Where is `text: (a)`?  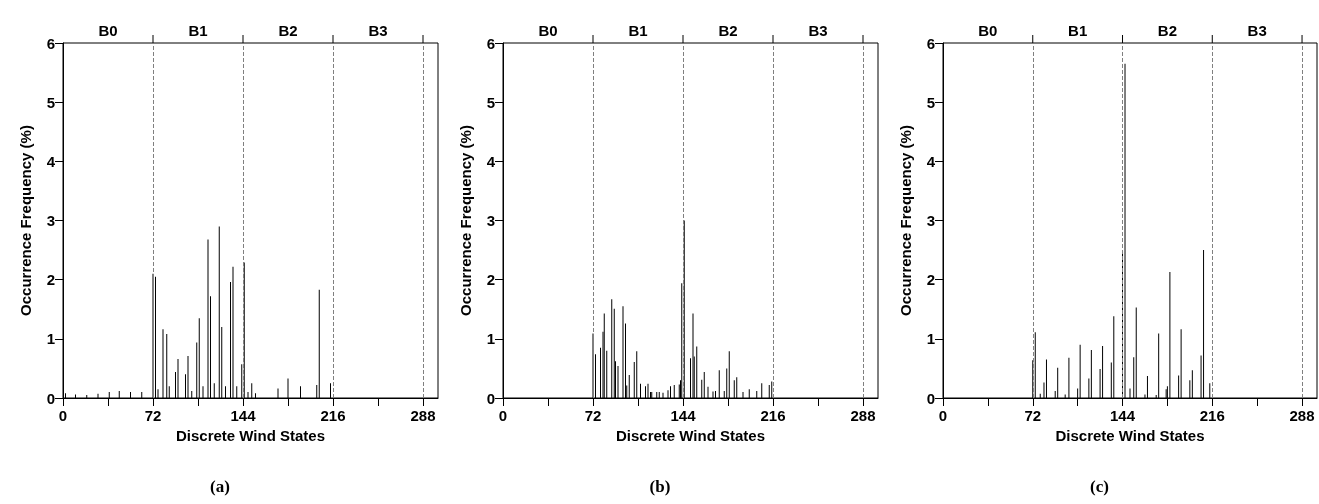 text: (a) is located at coordinates (220, 486).